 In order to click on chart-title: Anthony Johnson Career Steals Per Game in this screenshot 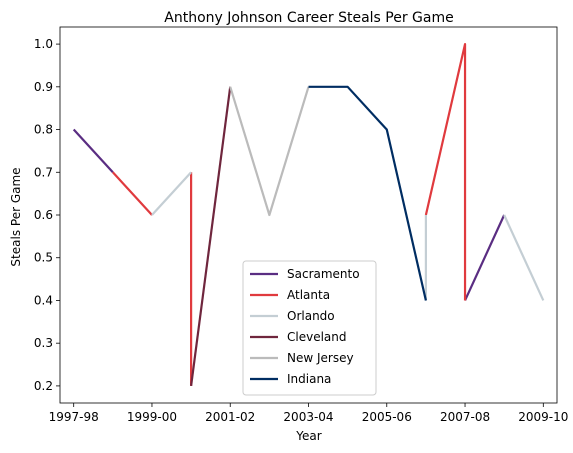, I will do `click(309, 18)`.